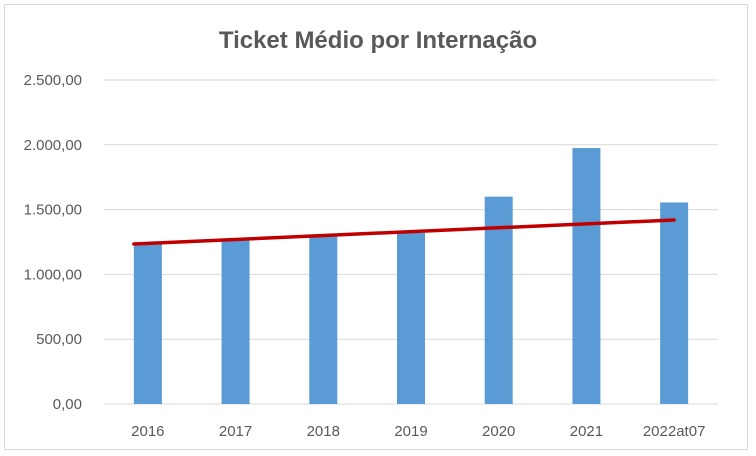  Describe the element at coordinates (498, 431) in the screenshot. I see `x-tick-label: 2020` at that location.